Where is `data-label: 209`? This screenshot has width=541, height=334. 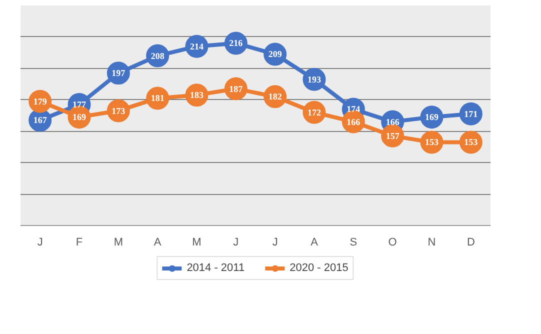
data-label: 209 is located at coordinates (275, 54).